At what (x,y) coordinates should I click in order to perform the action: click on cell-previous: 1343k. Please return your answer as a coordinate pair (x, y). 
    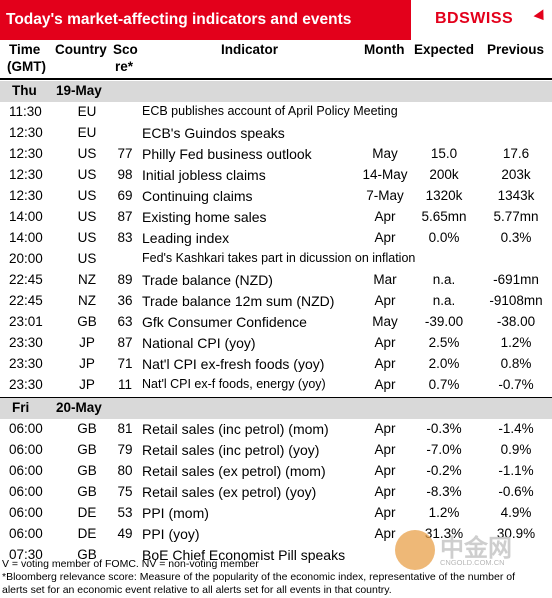
    Looking at the image, I should click on (516, 195).